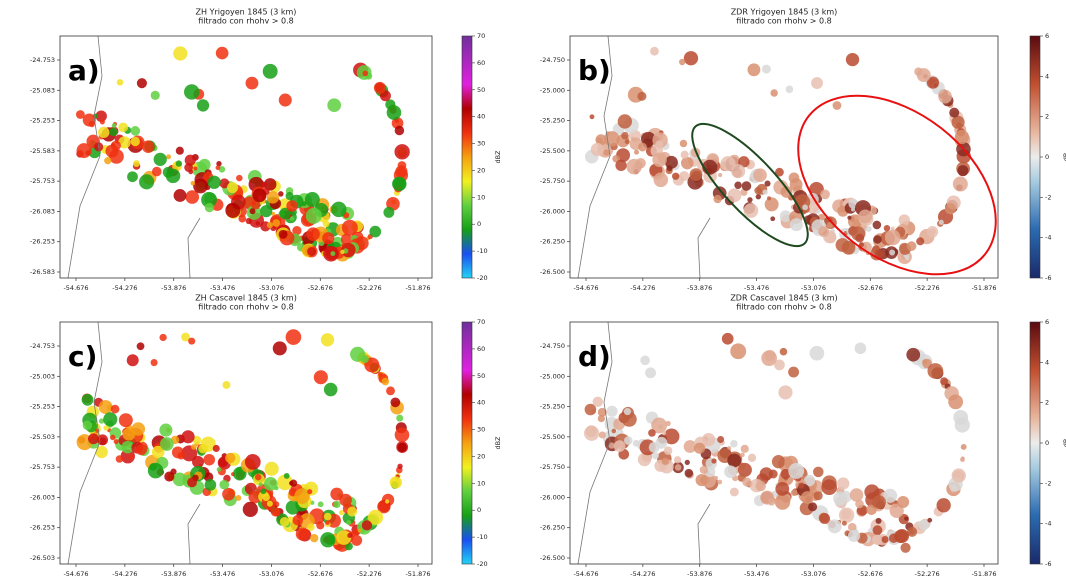 The image size is (1066, 579). What do you see at coordinates (983, 288) in the screenshot?
I see `x-tick-label: -51.876` at bounding box center [983, 288].